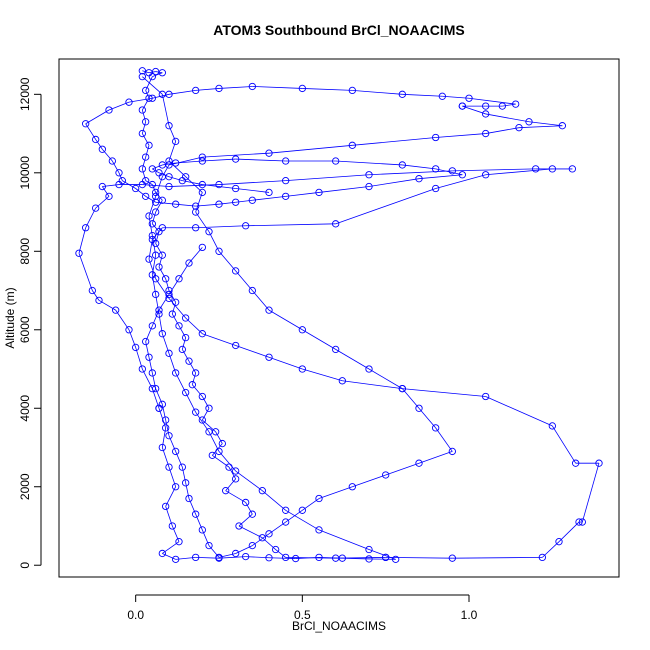  What do you see at coordinates (10, 317) in the screenshot?
I see `y-axis-label: Altitude (m)` at bounding box center [10, 317].